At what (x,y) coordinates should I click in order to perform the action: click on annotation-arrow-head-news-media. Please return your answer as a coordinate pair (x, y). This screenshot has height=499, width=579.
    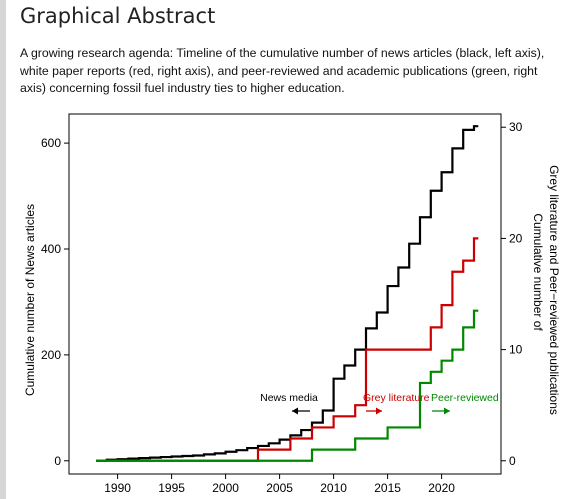
    Looking at the image, I should click on (295, 411).